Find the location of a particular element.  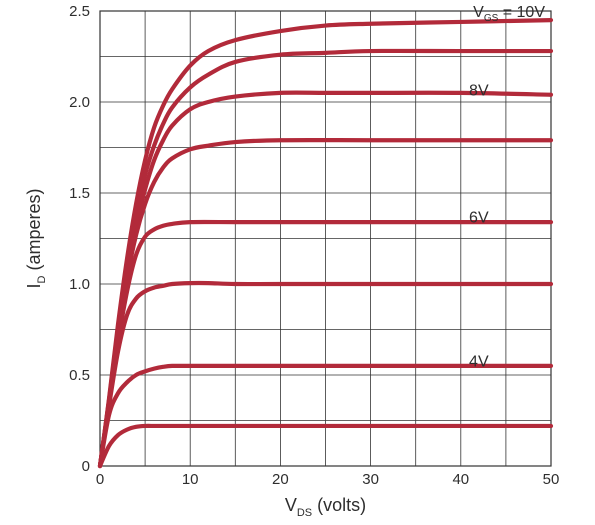

y-axis-title-sub: D is located at coordinates (42, 279).